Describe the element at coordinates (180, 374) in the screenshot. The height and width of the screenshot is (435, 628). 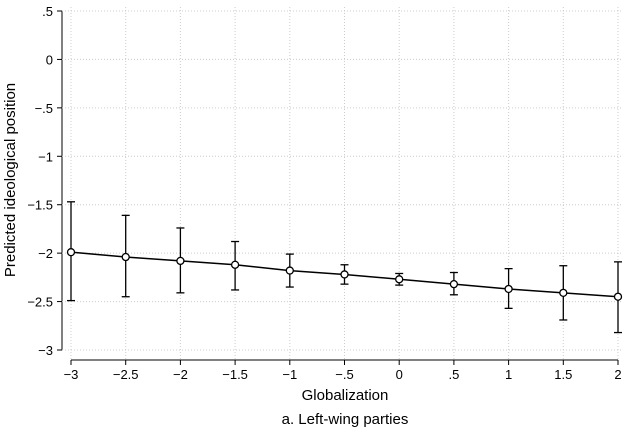
I see `x-tick-label: −2` at that location.